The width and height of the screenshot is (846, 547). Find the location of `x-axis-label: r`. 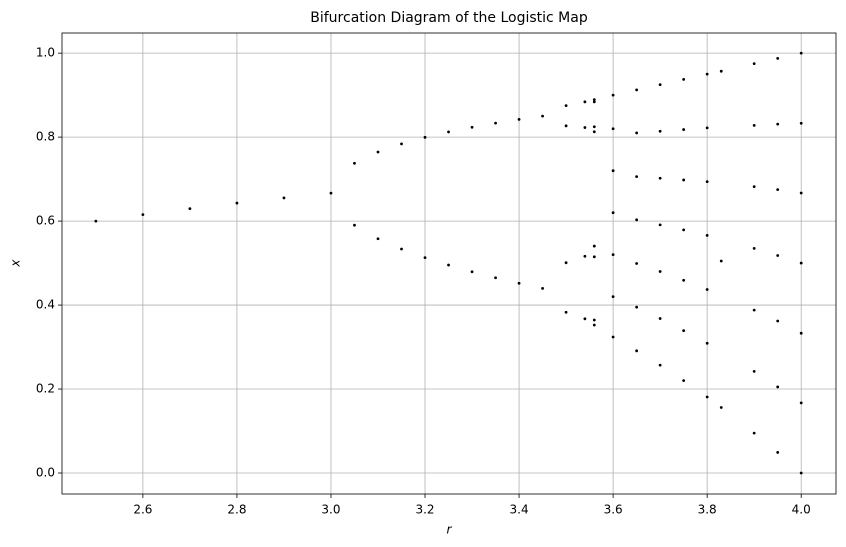

x-axis-label: r is located at coordinates (450, 530).